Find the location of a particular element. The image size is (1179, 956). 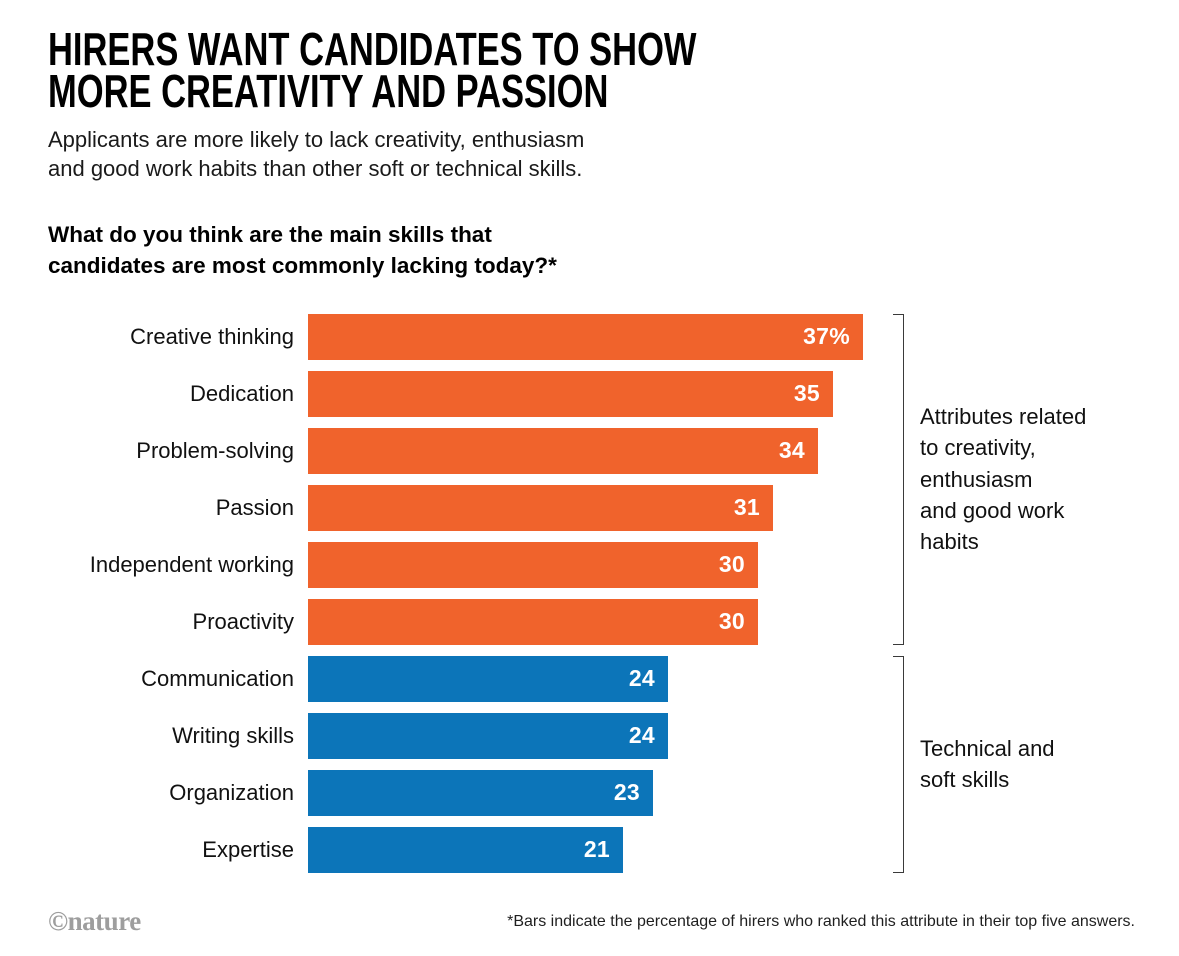

bar-value-label: 35 is located at coordinates (806, 393).